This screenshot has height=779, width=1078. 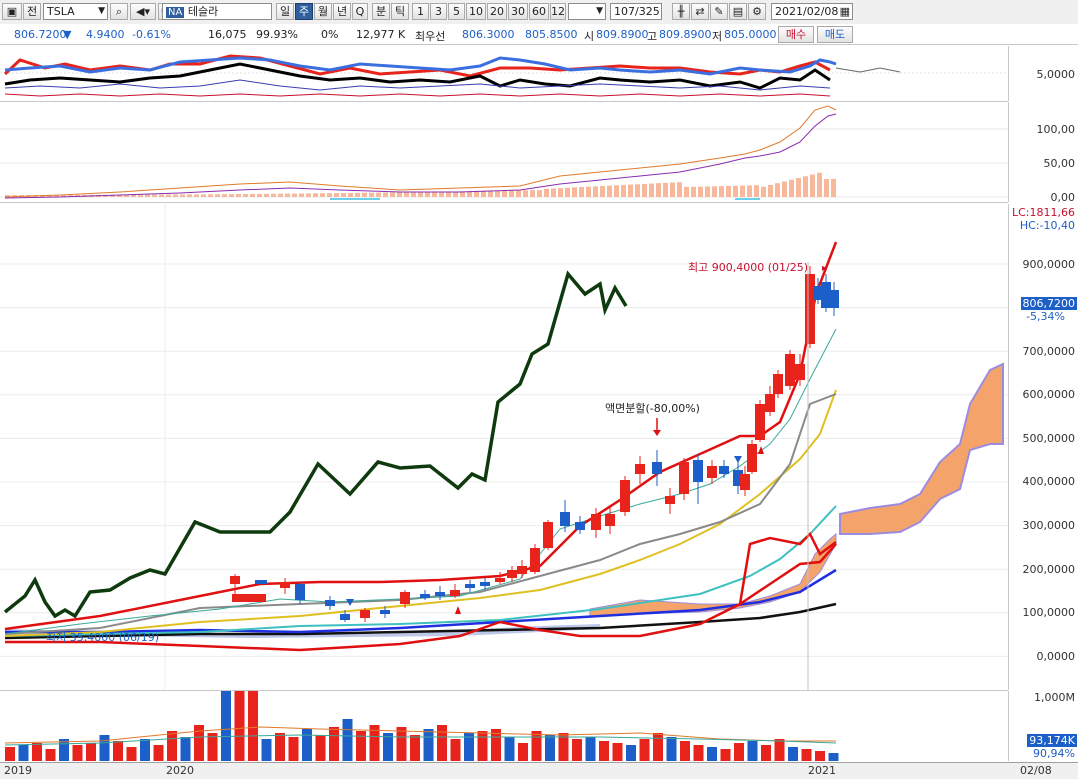 What do you see at coordinates (1054, 697) in the screenshot?
I see `vol-scale-max: 1,000M` at bounding box center [1054, 697].